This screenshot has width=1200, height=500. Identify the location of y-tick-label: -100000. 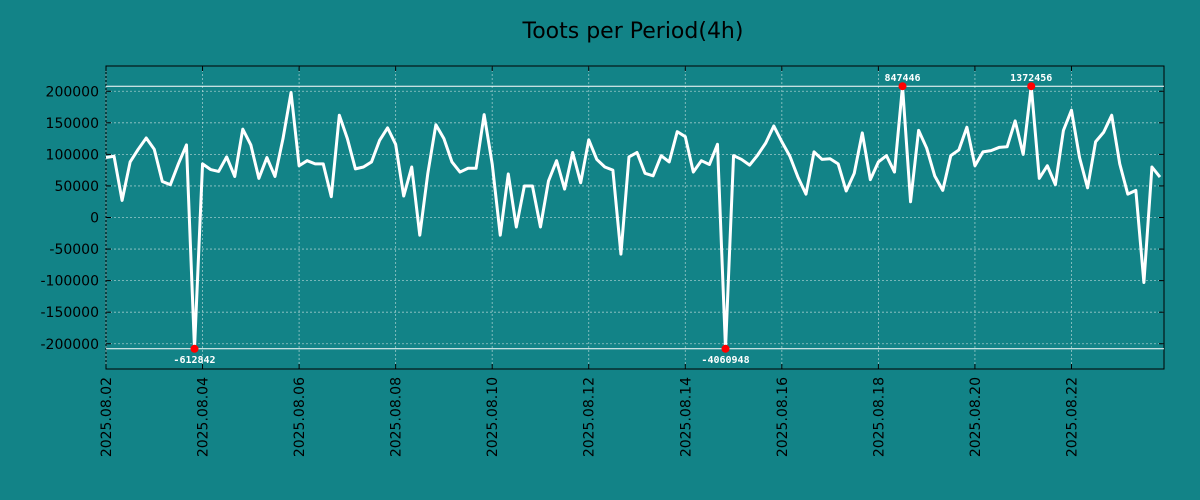
(70, 282).